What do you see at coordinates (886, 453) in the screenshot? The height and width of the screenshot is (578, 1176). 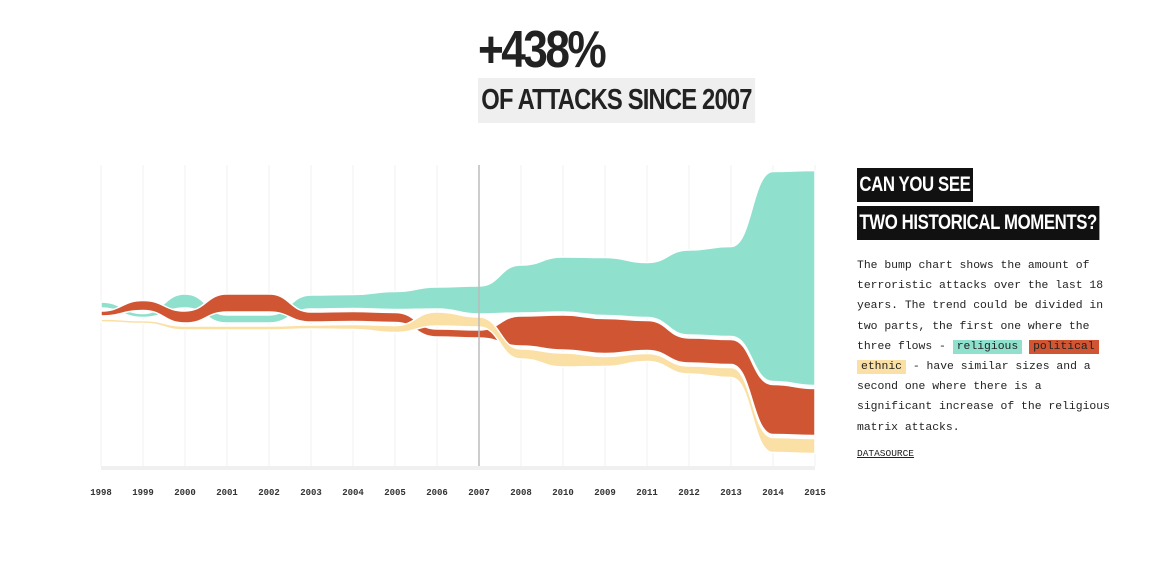 I see `datasource-link: DATASOURCE` at bounding box center [886, 453].